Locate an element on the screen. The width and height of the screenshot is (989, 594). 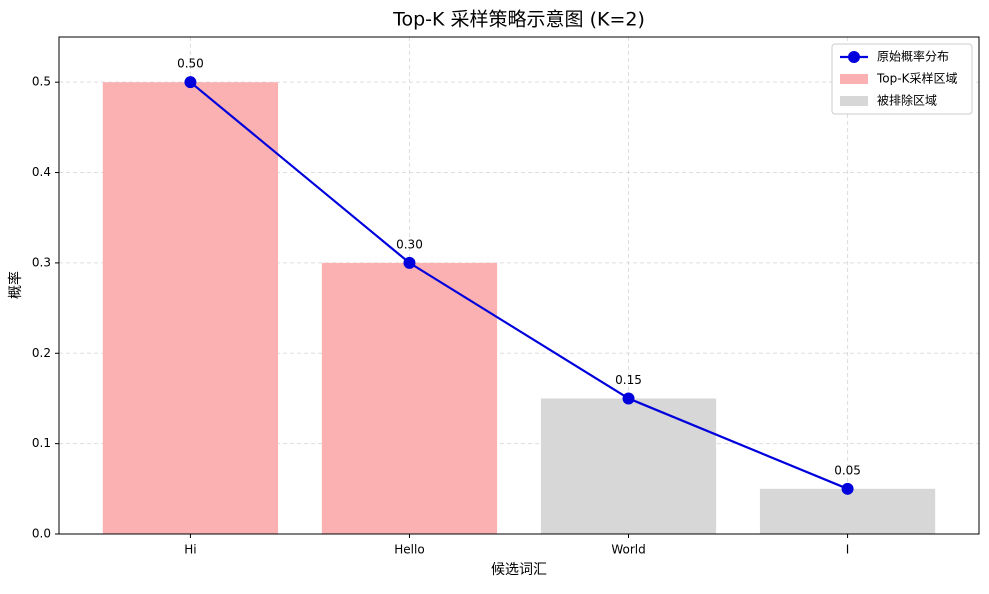
y-tick-label: 0.1 is located at coordinates (41, 443).